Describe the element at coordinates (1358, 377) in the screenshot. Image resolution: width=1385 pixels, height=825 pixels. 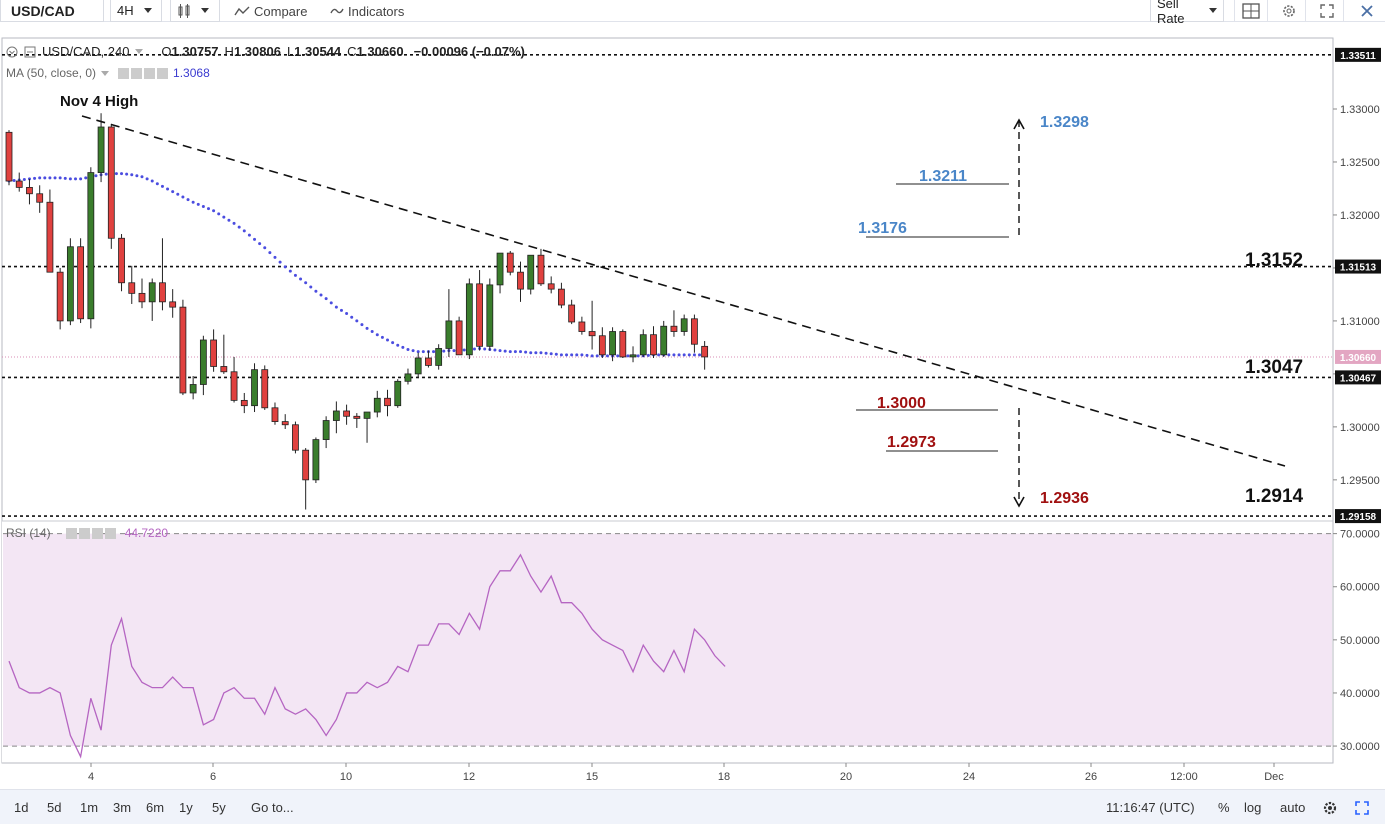
I see `price-badge: 1.30467` at that location.